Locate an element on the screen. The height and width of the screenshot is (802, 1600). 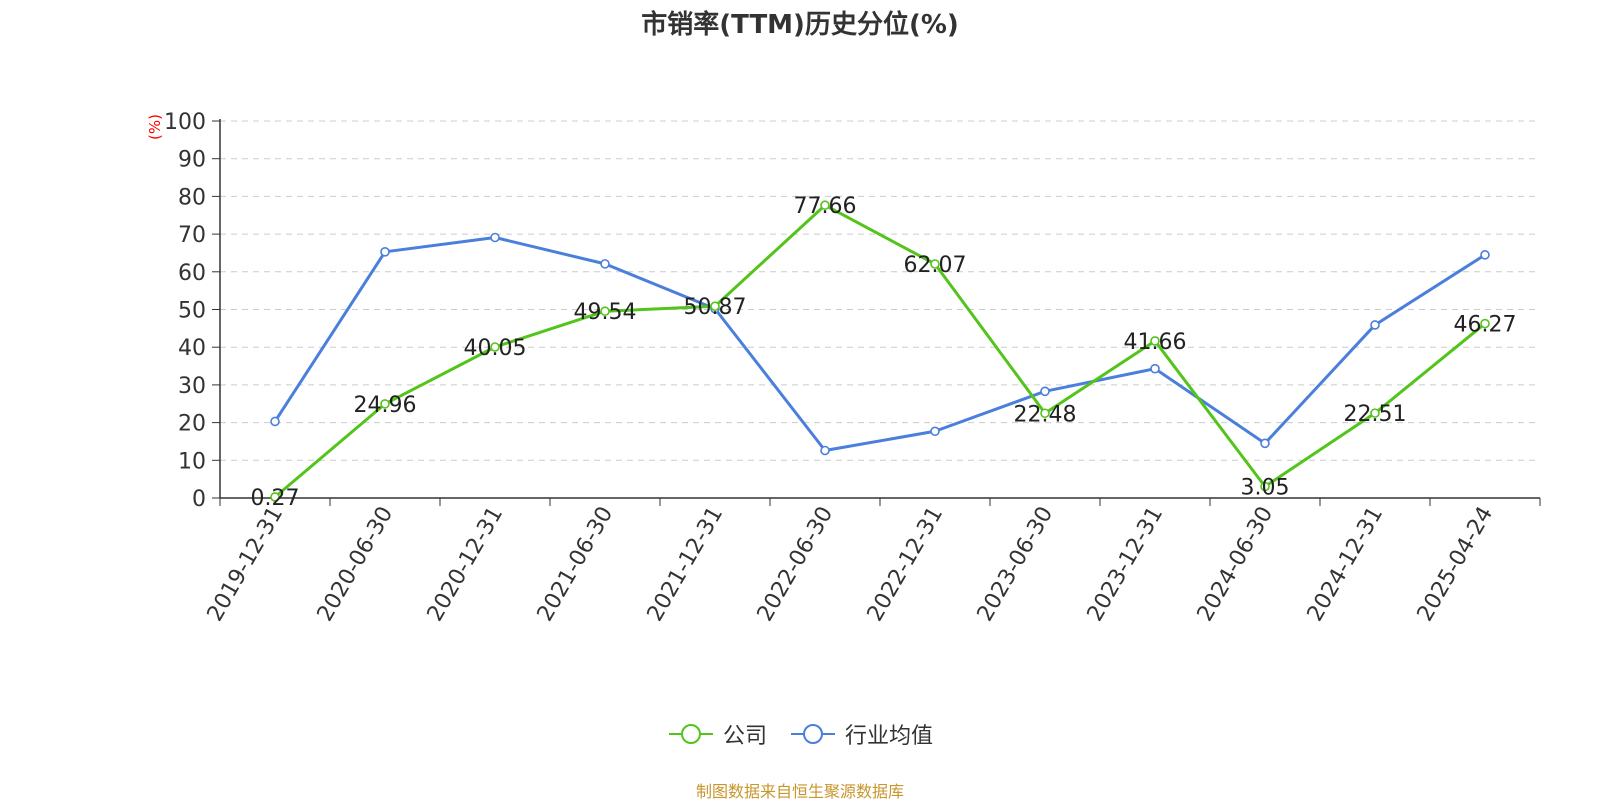
data-label: 46.27 is located at coordinates (1485, 325).